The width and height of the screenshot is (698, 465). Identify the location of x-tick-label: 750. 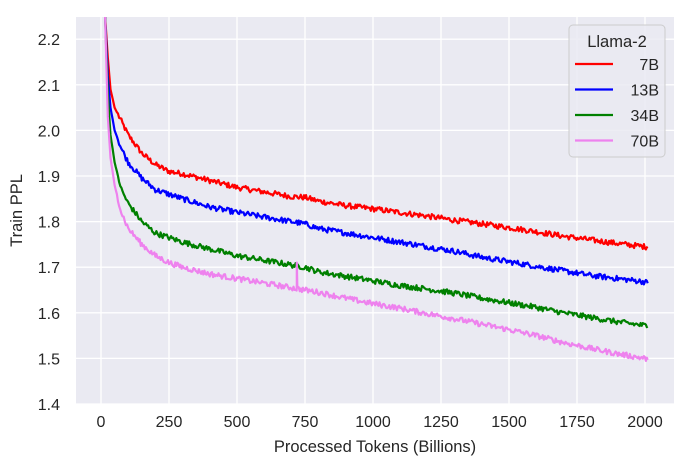
(305, 422).